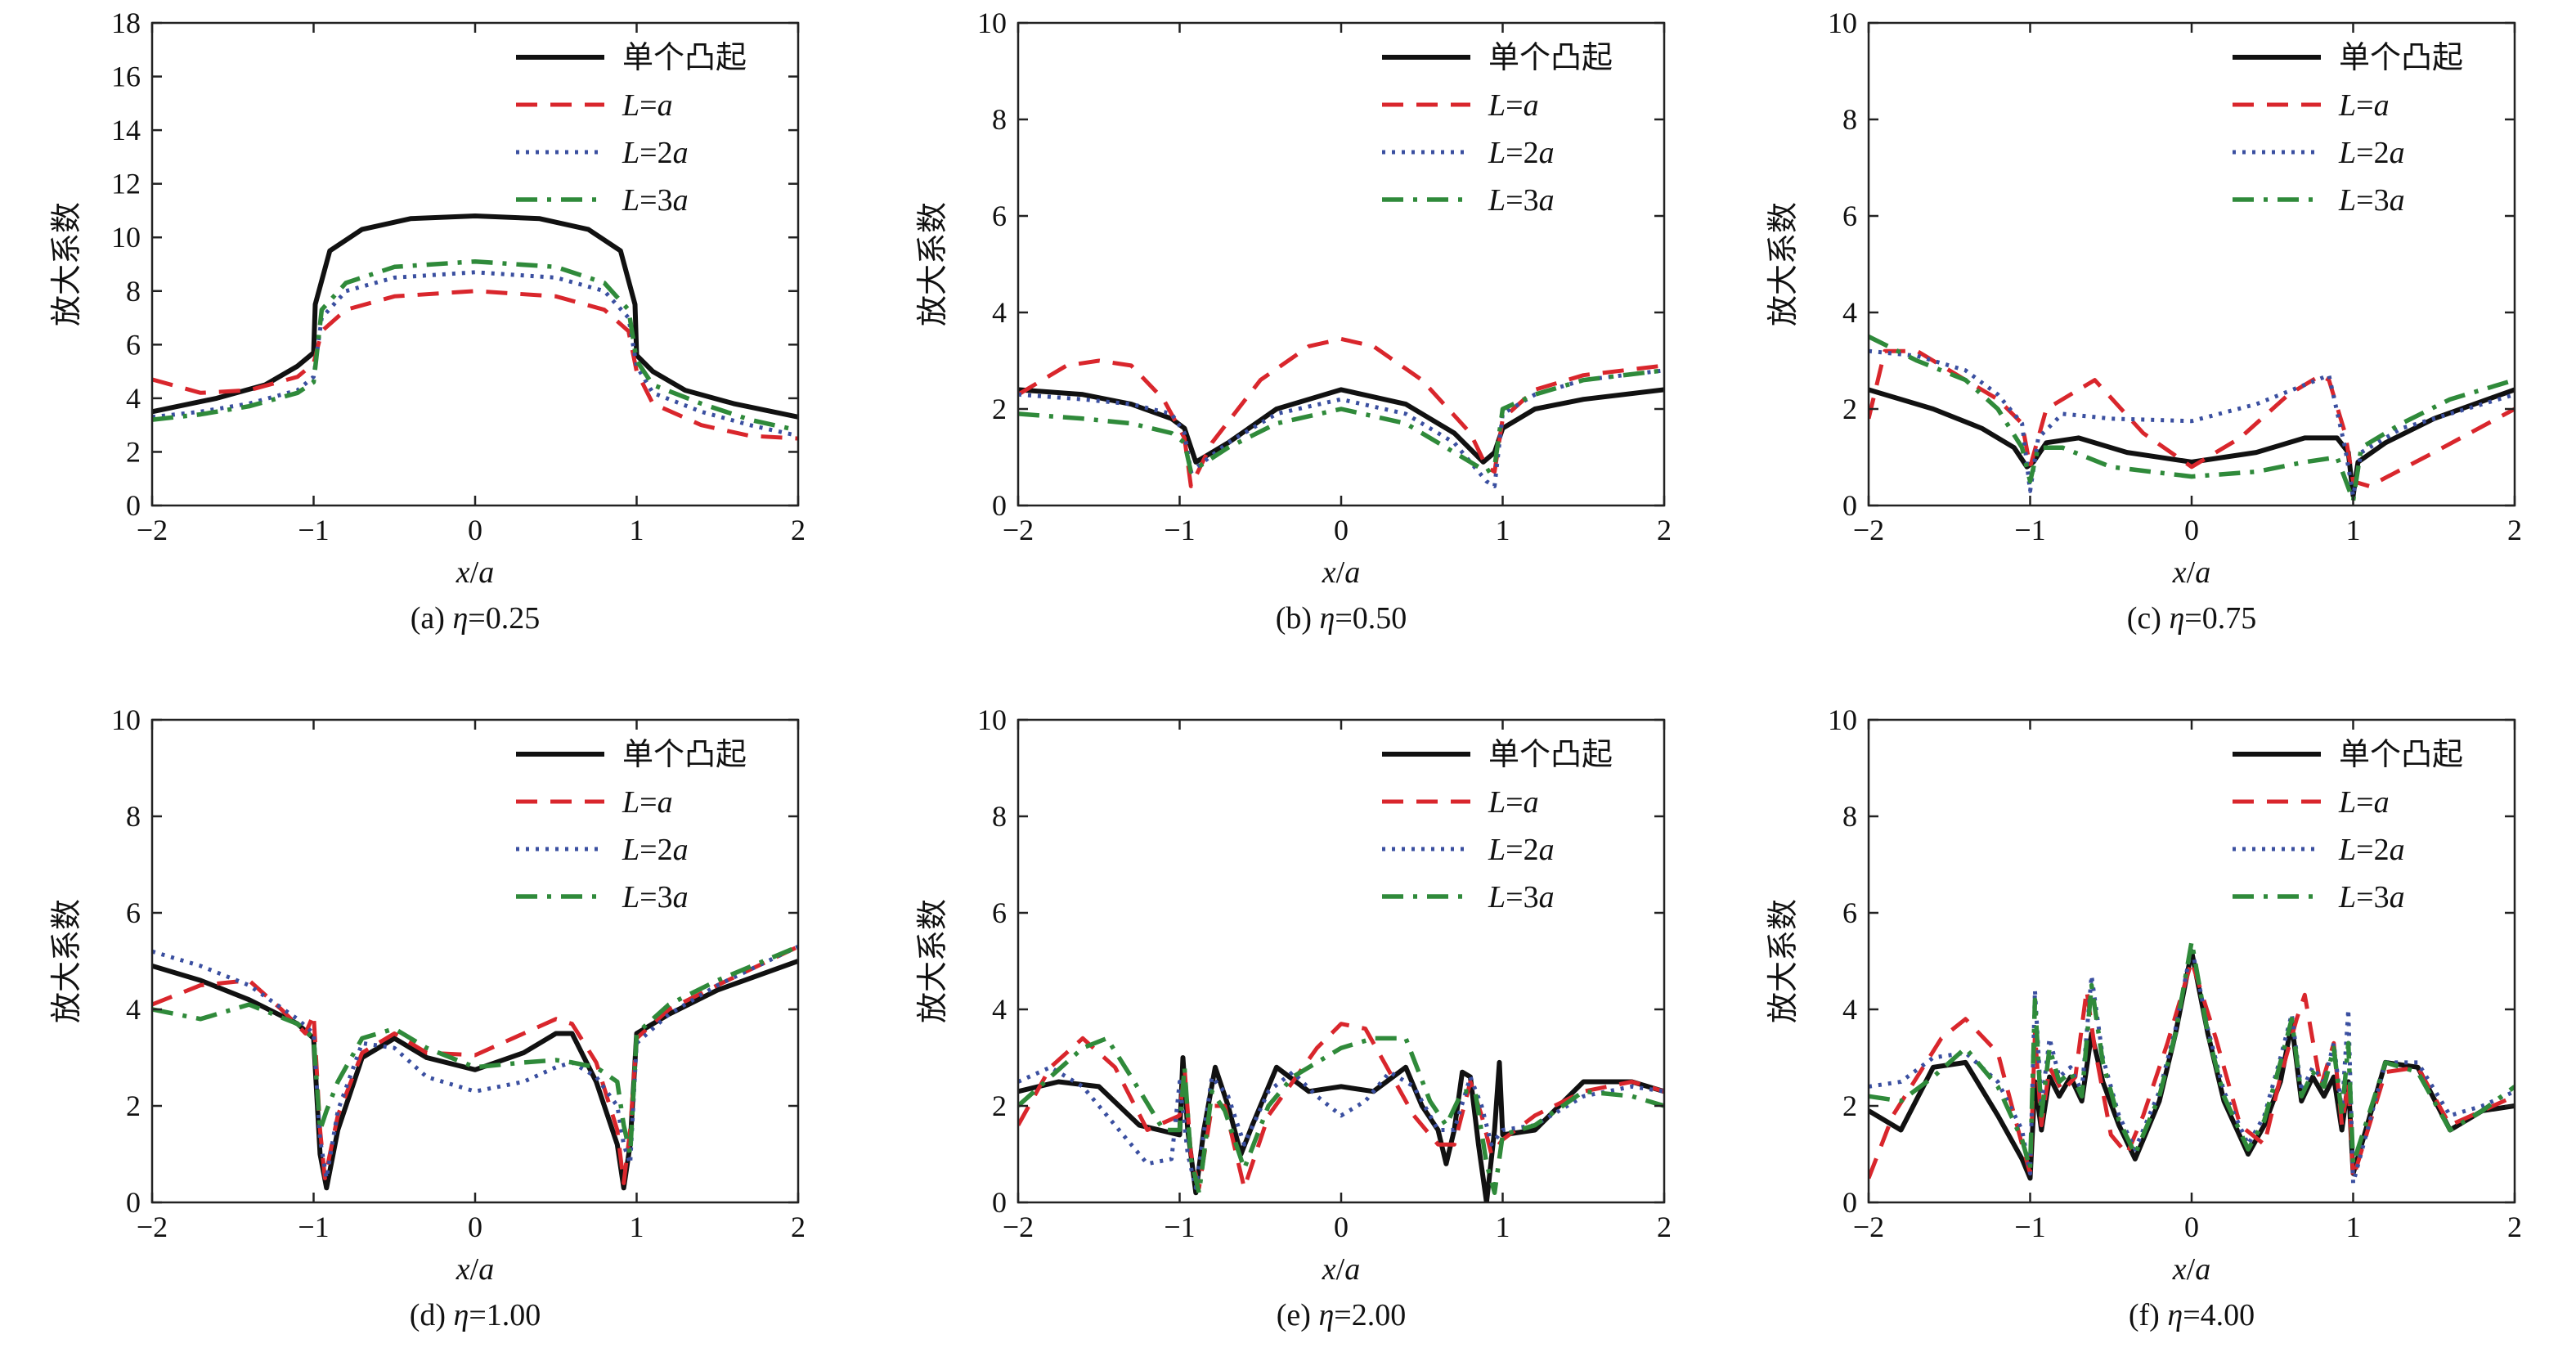 The height and width of the screenshot is (1357, 2576). Describe the element at coordinates (133, 398) in the screenshot. I see `y-tick-label: 4` at that location.